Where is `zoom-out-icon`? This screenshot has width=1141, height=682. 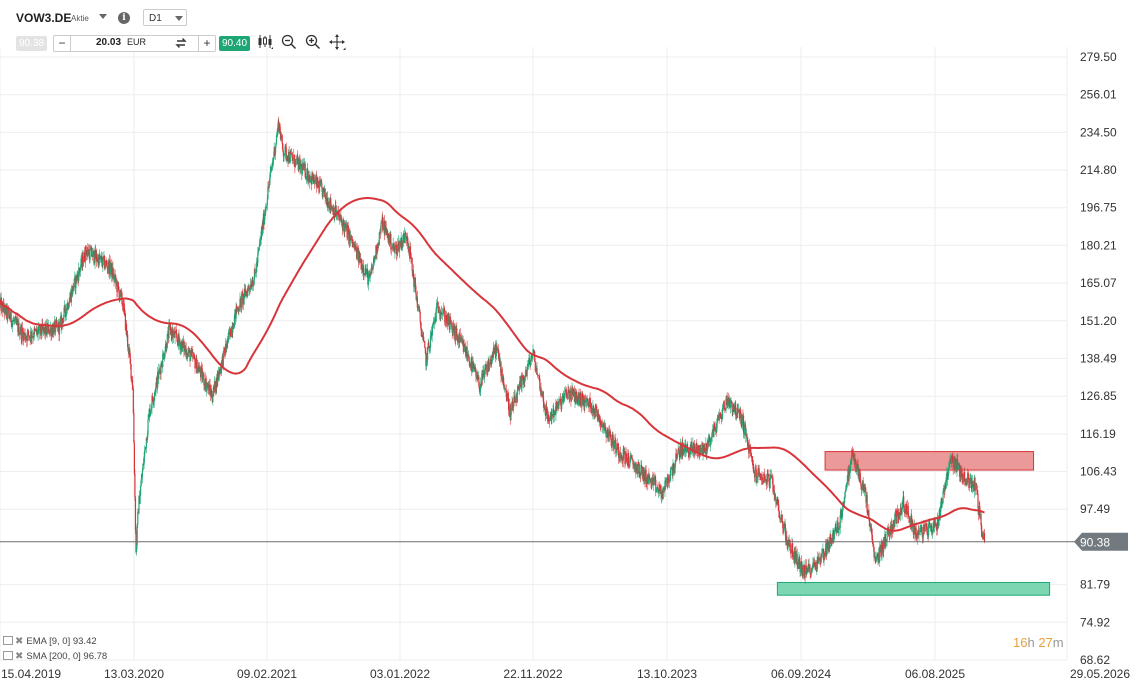 zoom-out-icon is located at coordinates (289, 42).